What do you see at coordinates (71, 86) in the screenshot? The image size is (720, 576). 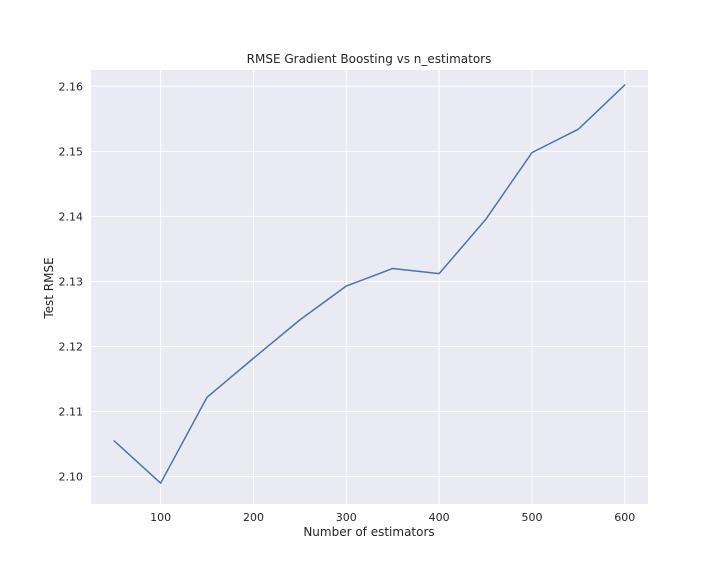 I see `y-tick-label: 2.16` at bounding box center [71, 86].